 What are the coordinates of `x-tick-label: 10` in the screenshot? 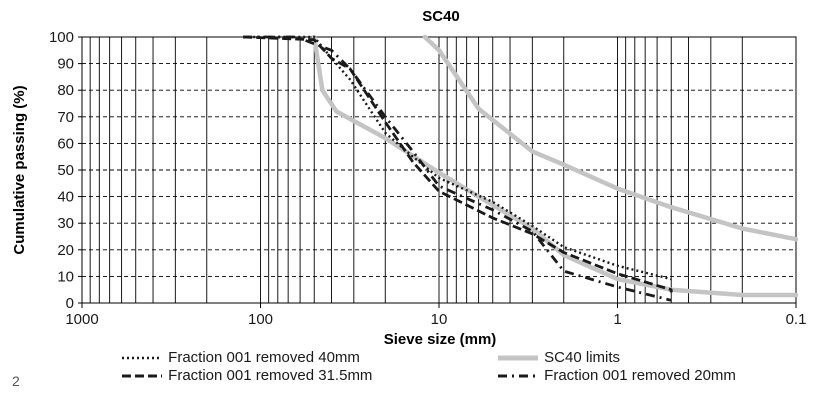 It's located at (439, 319).